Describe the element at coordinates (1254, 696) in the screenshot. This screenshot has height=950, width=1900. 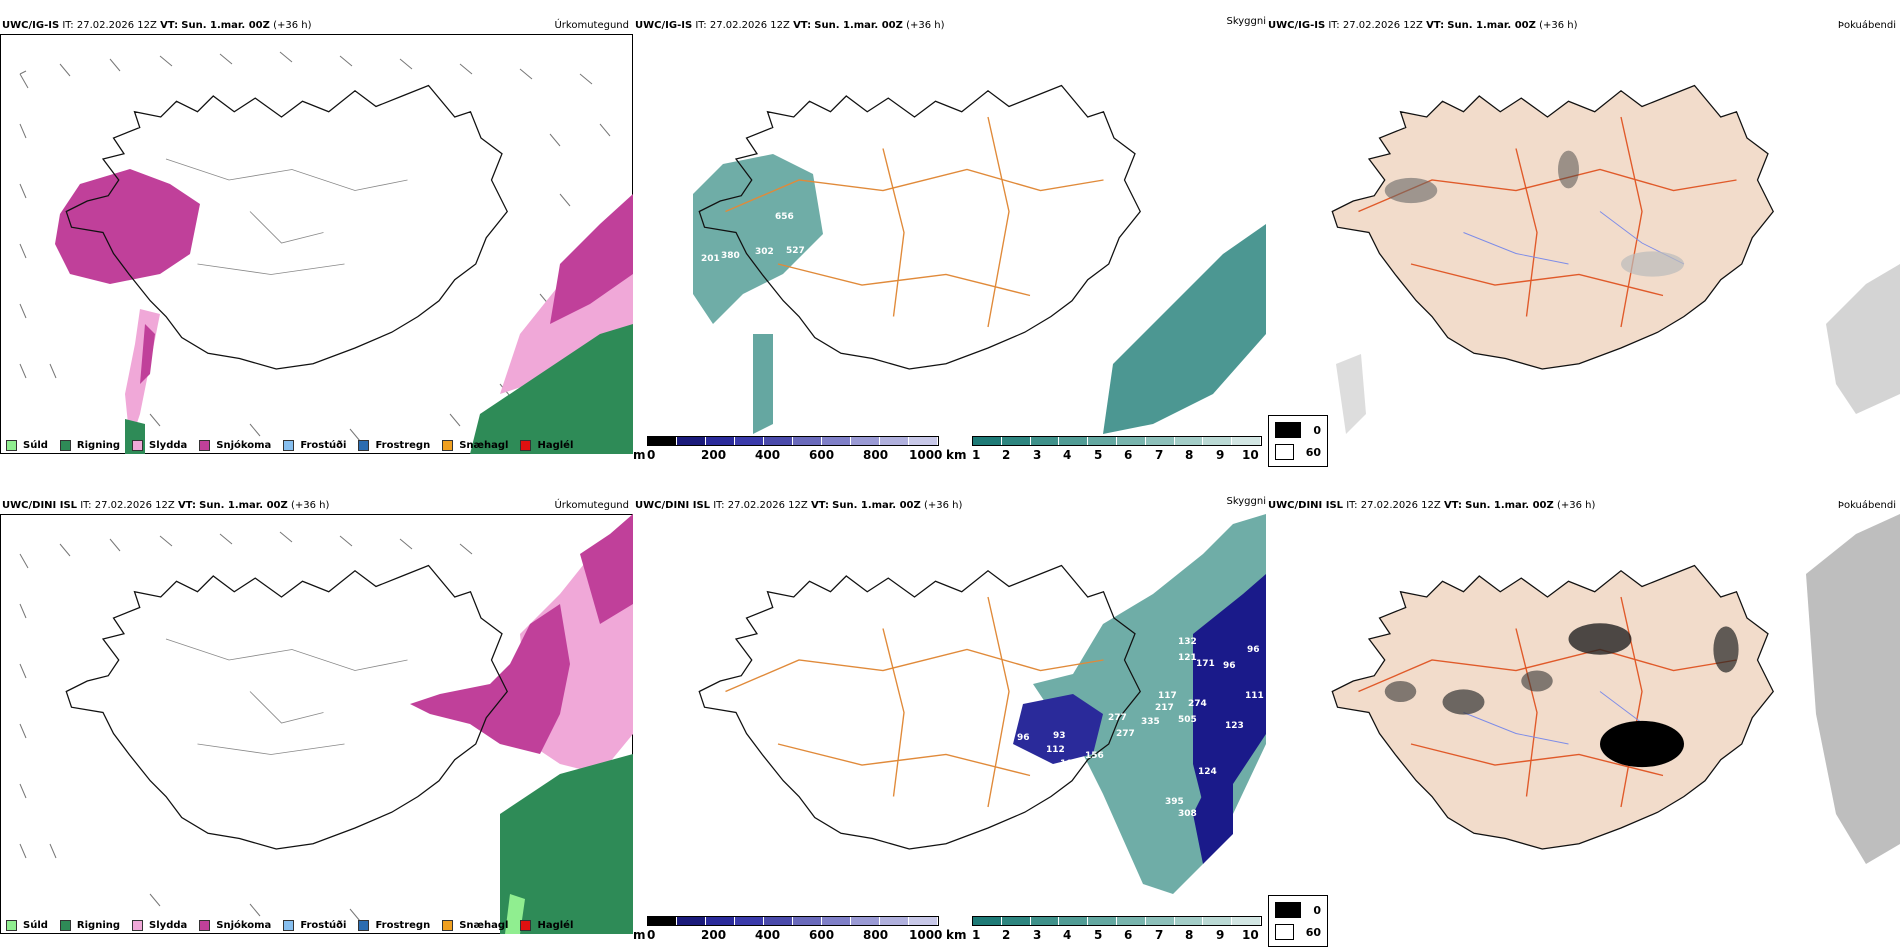
I see `height-label: 111` at that location.